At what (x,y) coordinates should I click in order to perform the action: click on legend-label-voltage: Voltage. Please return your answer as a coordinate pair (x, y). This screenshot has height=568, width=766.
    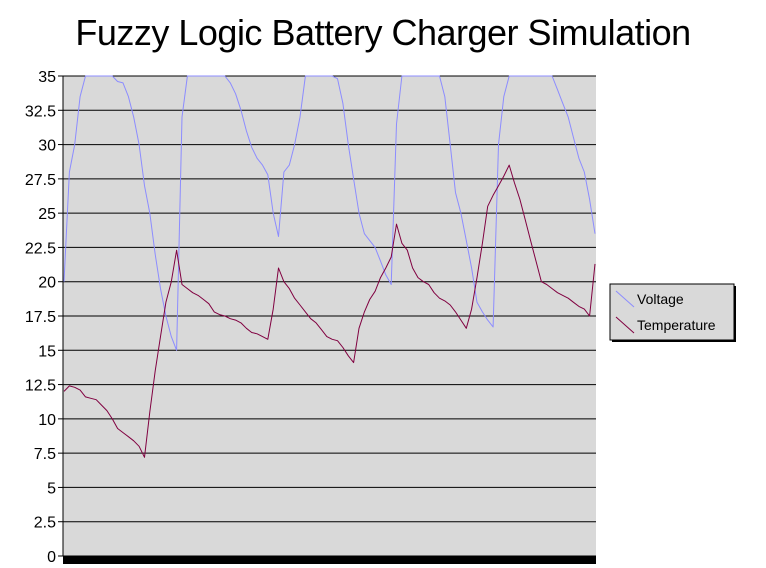
    Looking at the image, I should click on (660, 299).